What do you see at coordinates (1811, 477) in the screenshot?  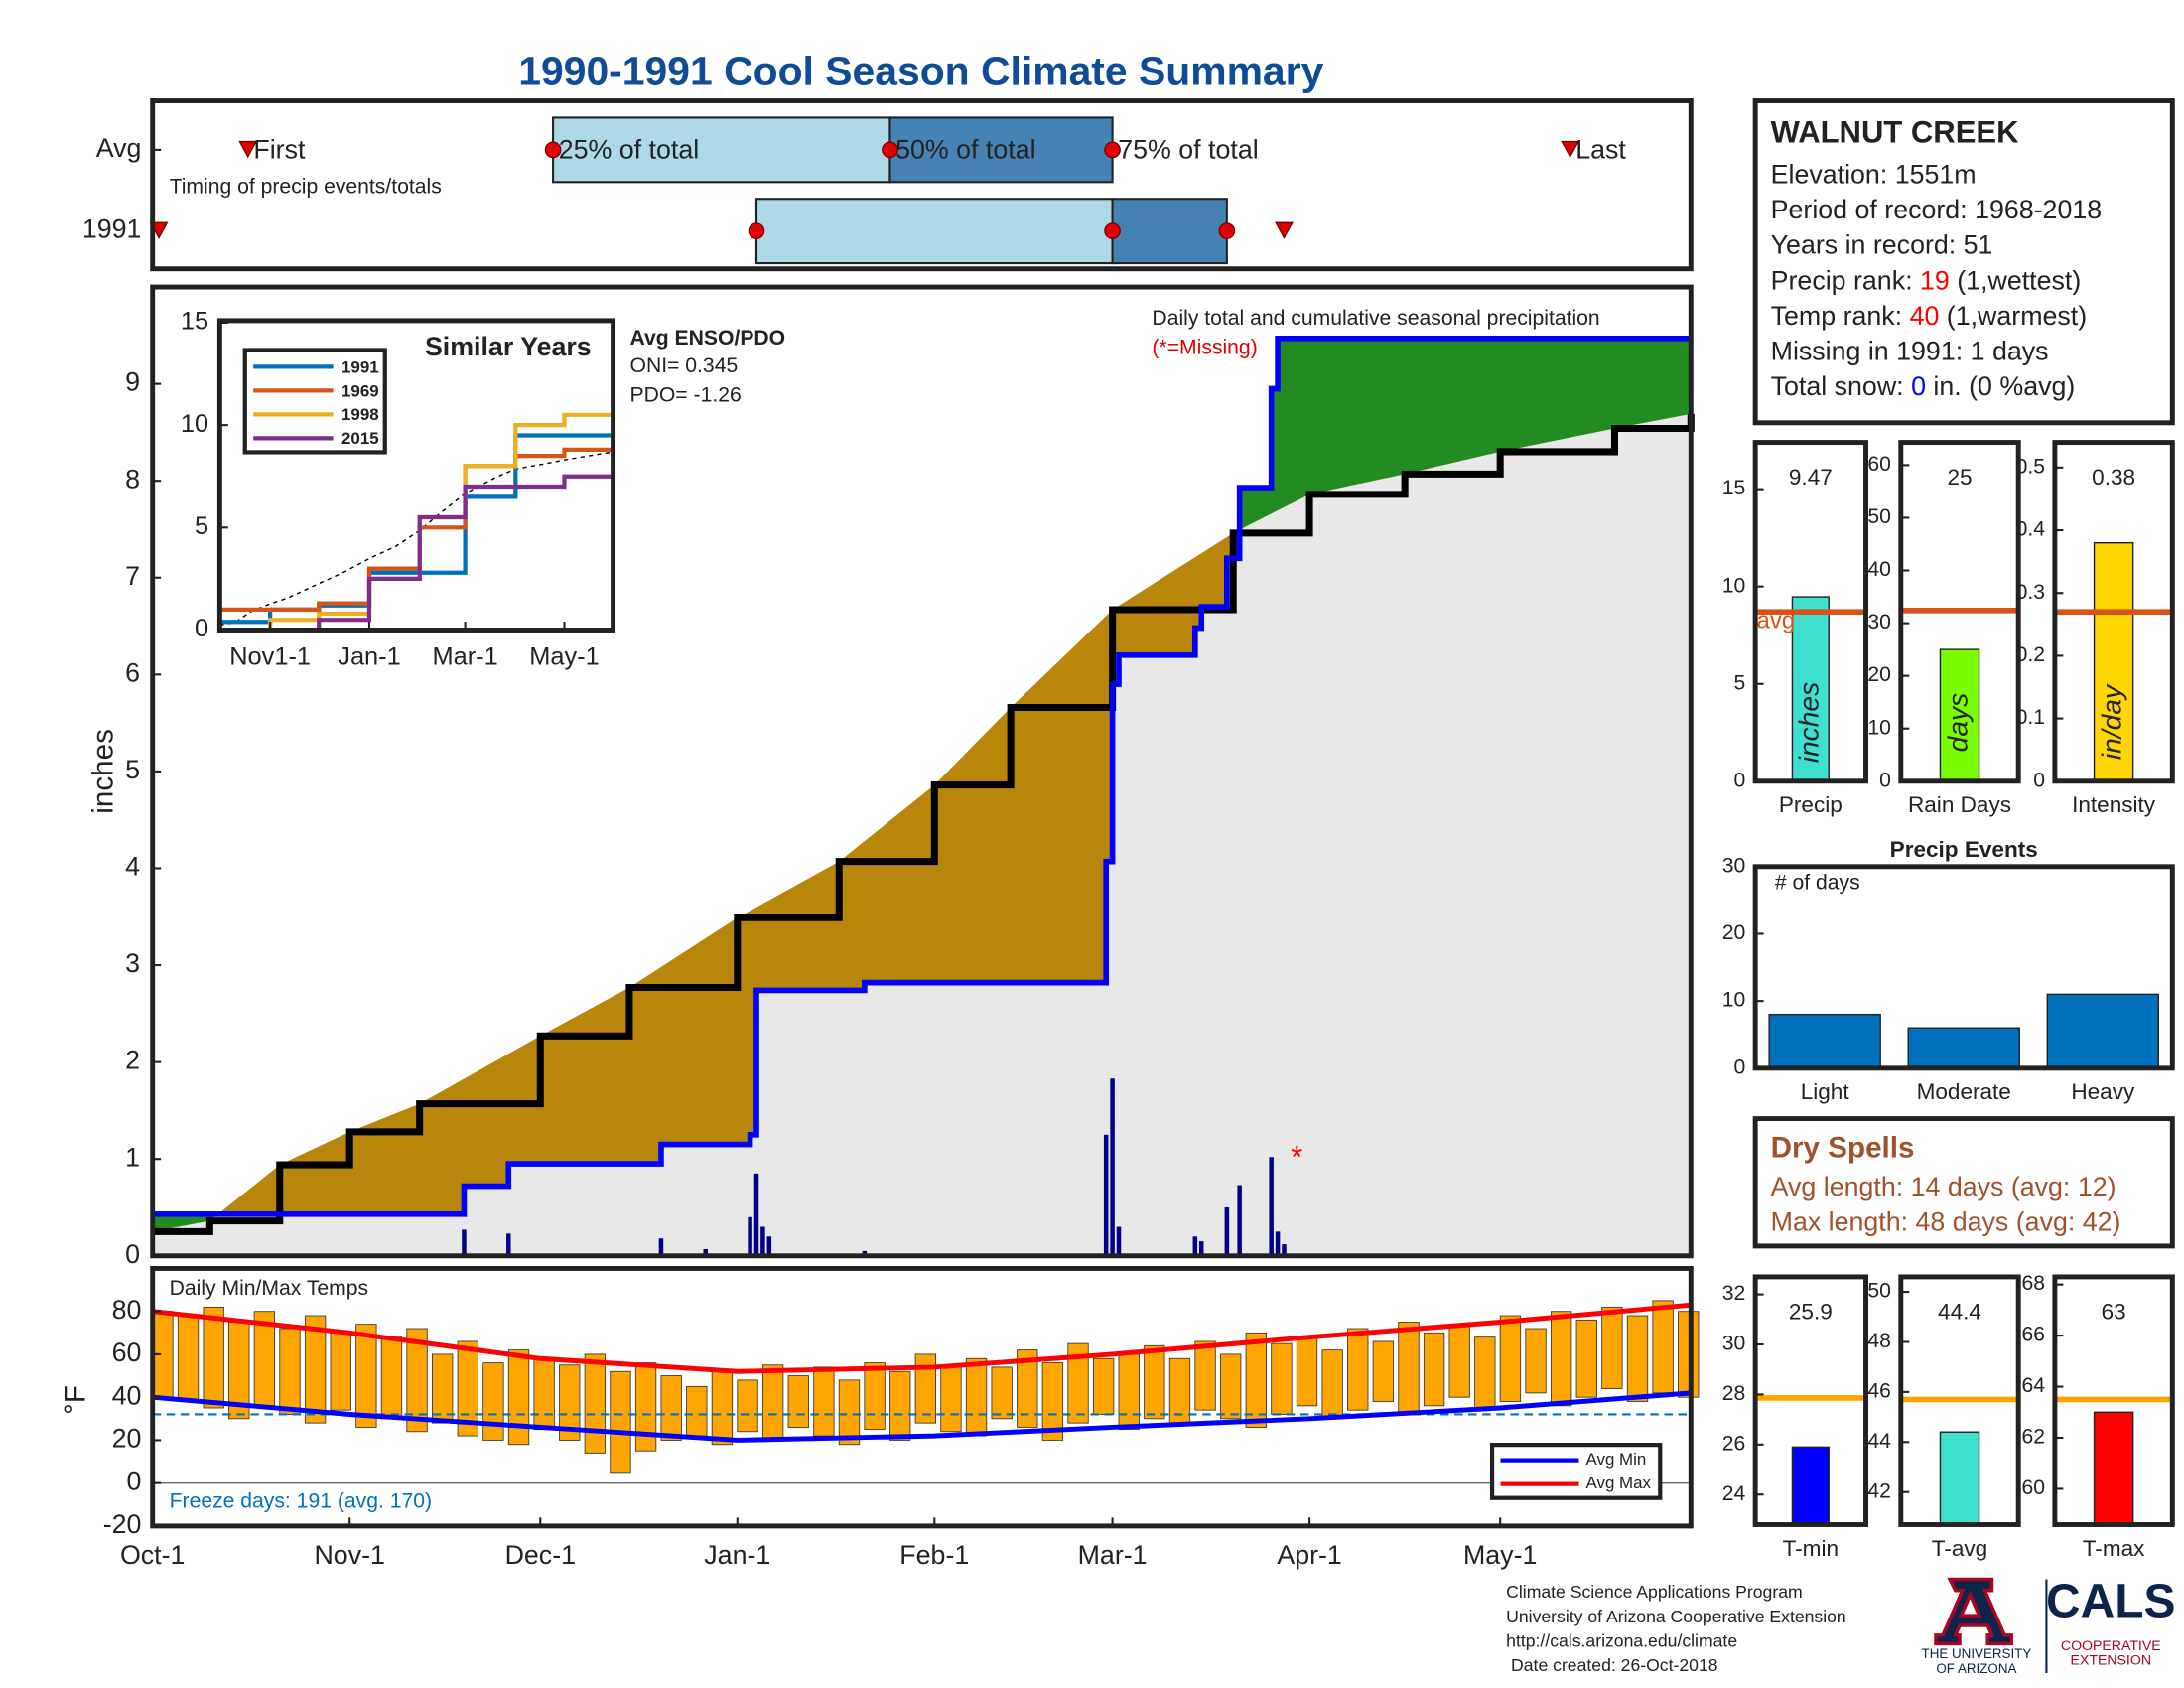 I see `value-label: 9.47` at bounding box center [1811, 477].